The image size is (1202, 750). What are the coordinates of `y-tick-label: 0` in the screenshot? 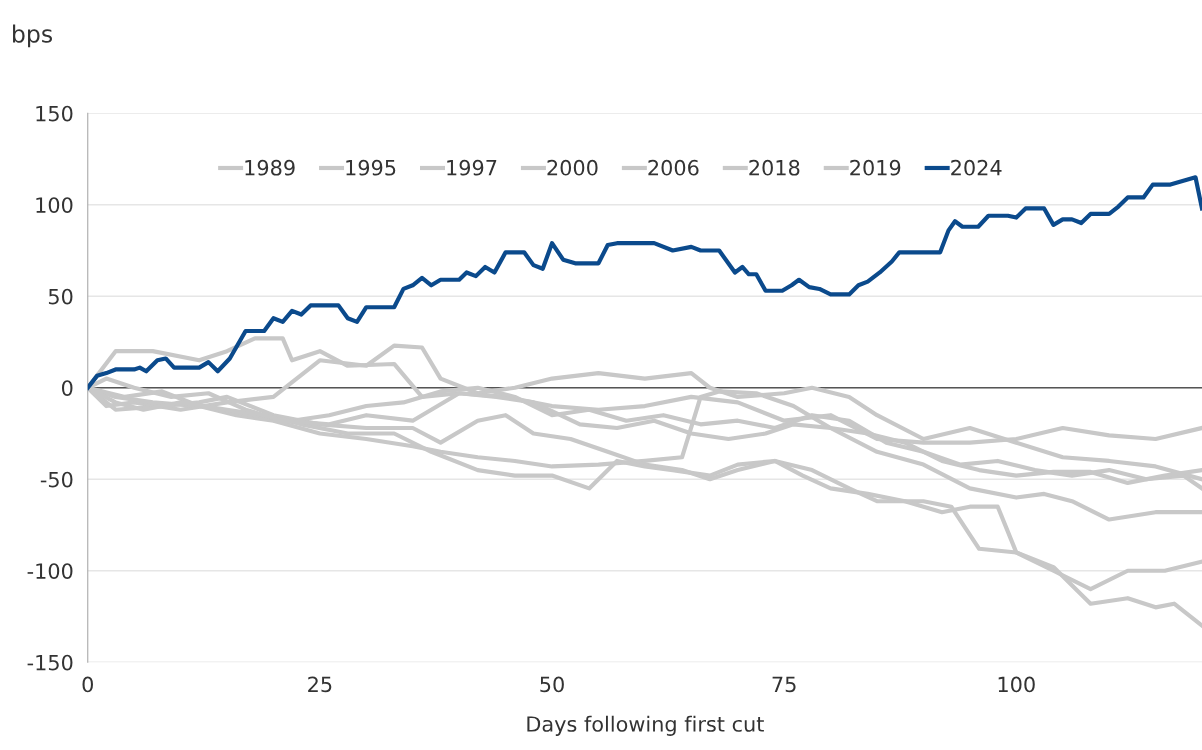 It's located at (67, 388).